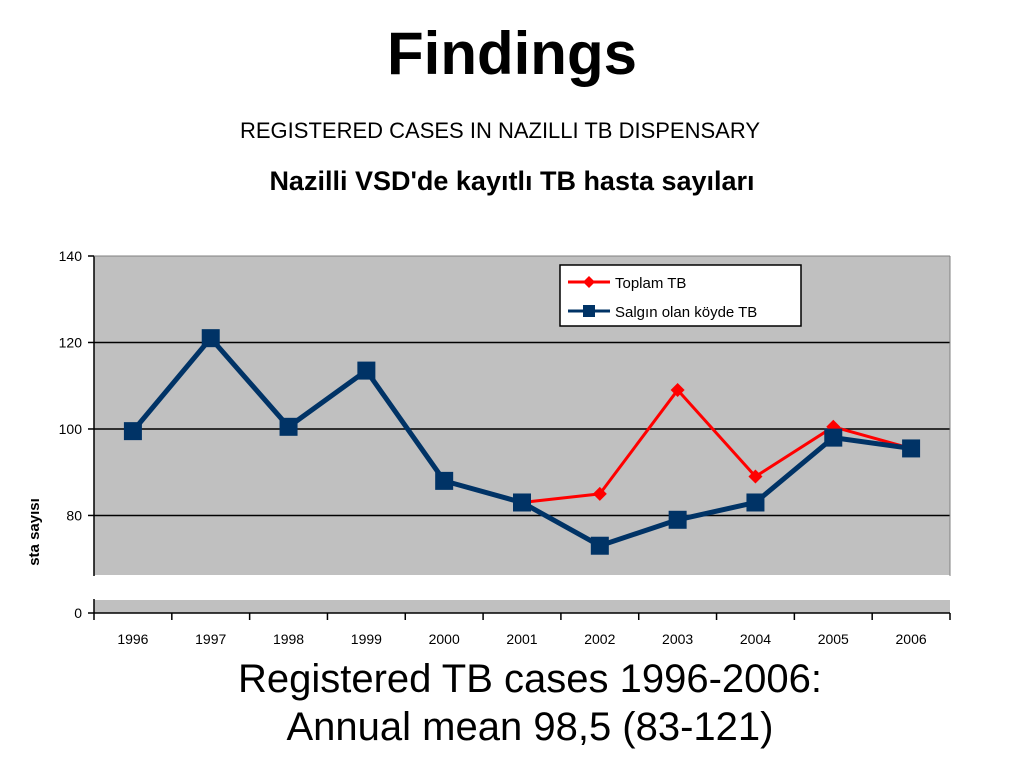 This screenshot has width=1024, height=768. Describe the element at coordinates (589, 282) in the screenshot. I see `legend-marker-toplam` at that location.